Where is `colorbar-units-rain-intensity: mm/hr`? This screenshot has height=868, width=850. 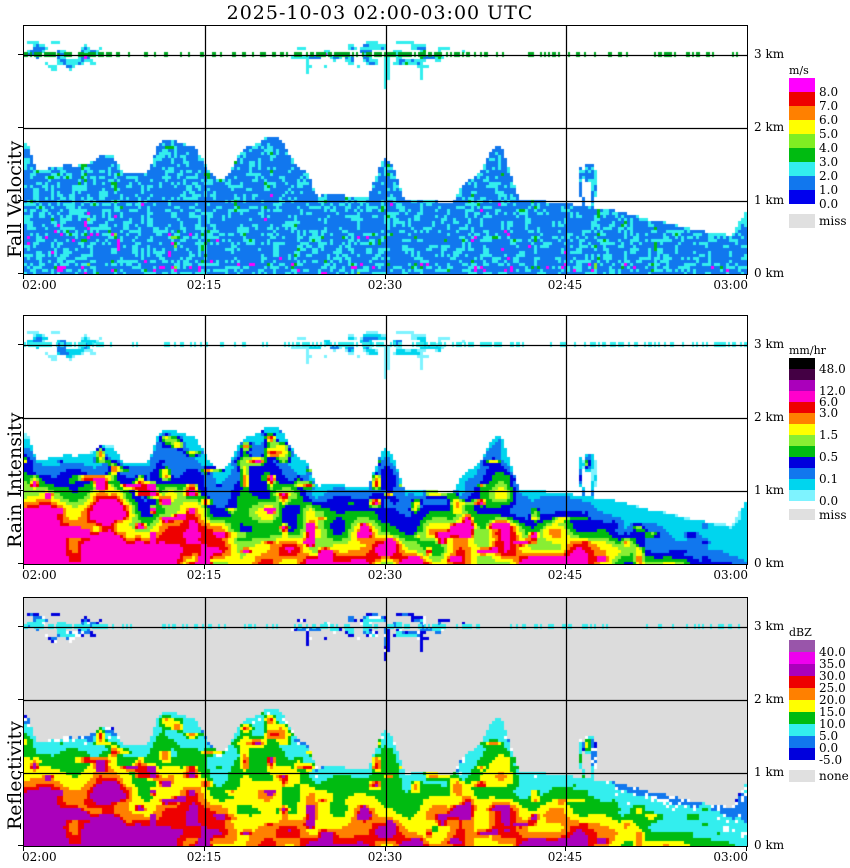 colorbar-units-rain-intensity: mm/hr is located at coordinates (807, 350).